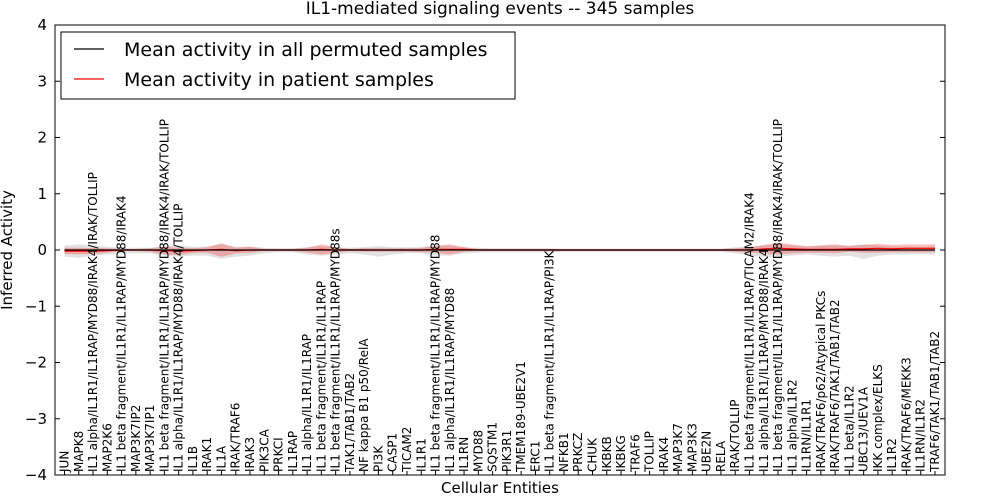 This screenshot has width=1000, height=500. I want to click on x-category-label: UBE2N, so click(707, 451).